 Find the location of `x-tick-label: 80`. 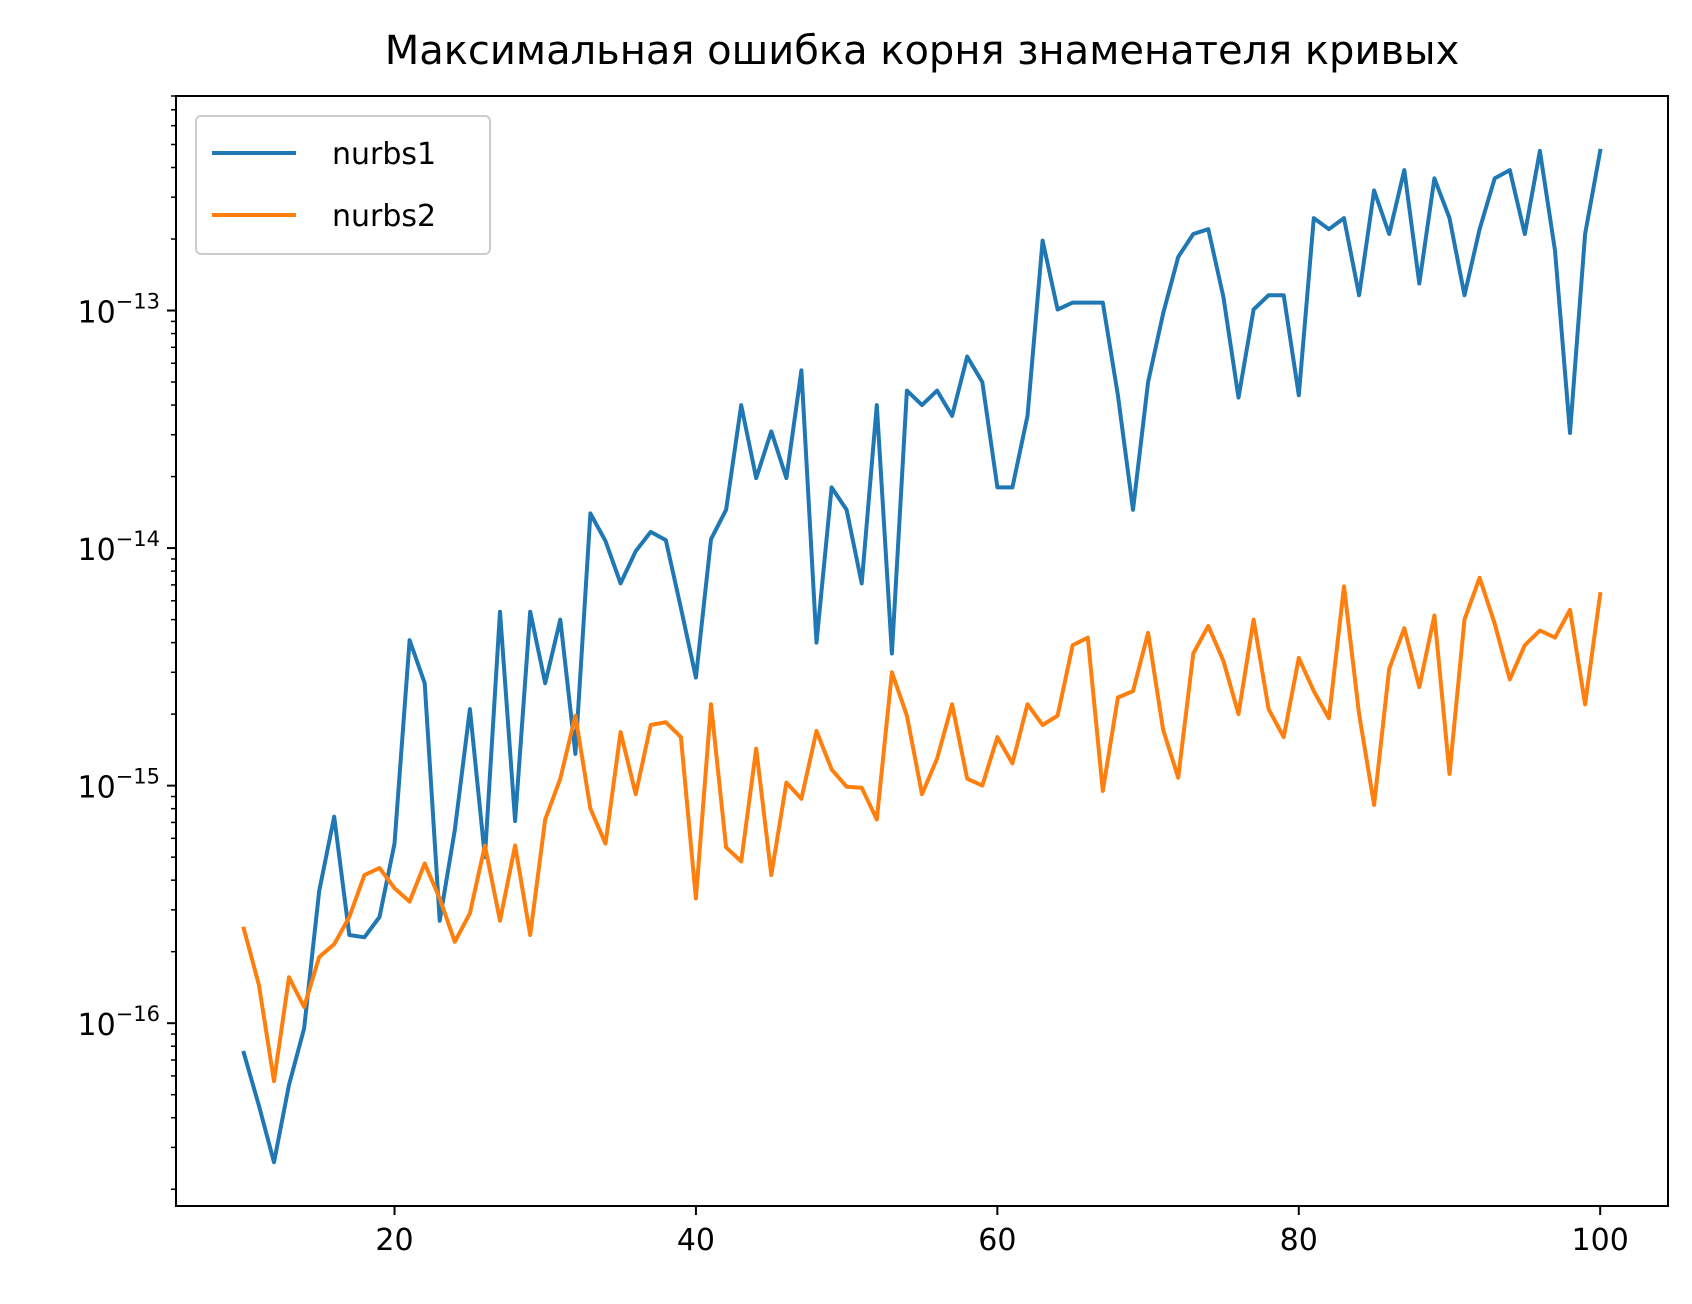

x-tick-label: 80 is located at coordinates (1299, 1240).